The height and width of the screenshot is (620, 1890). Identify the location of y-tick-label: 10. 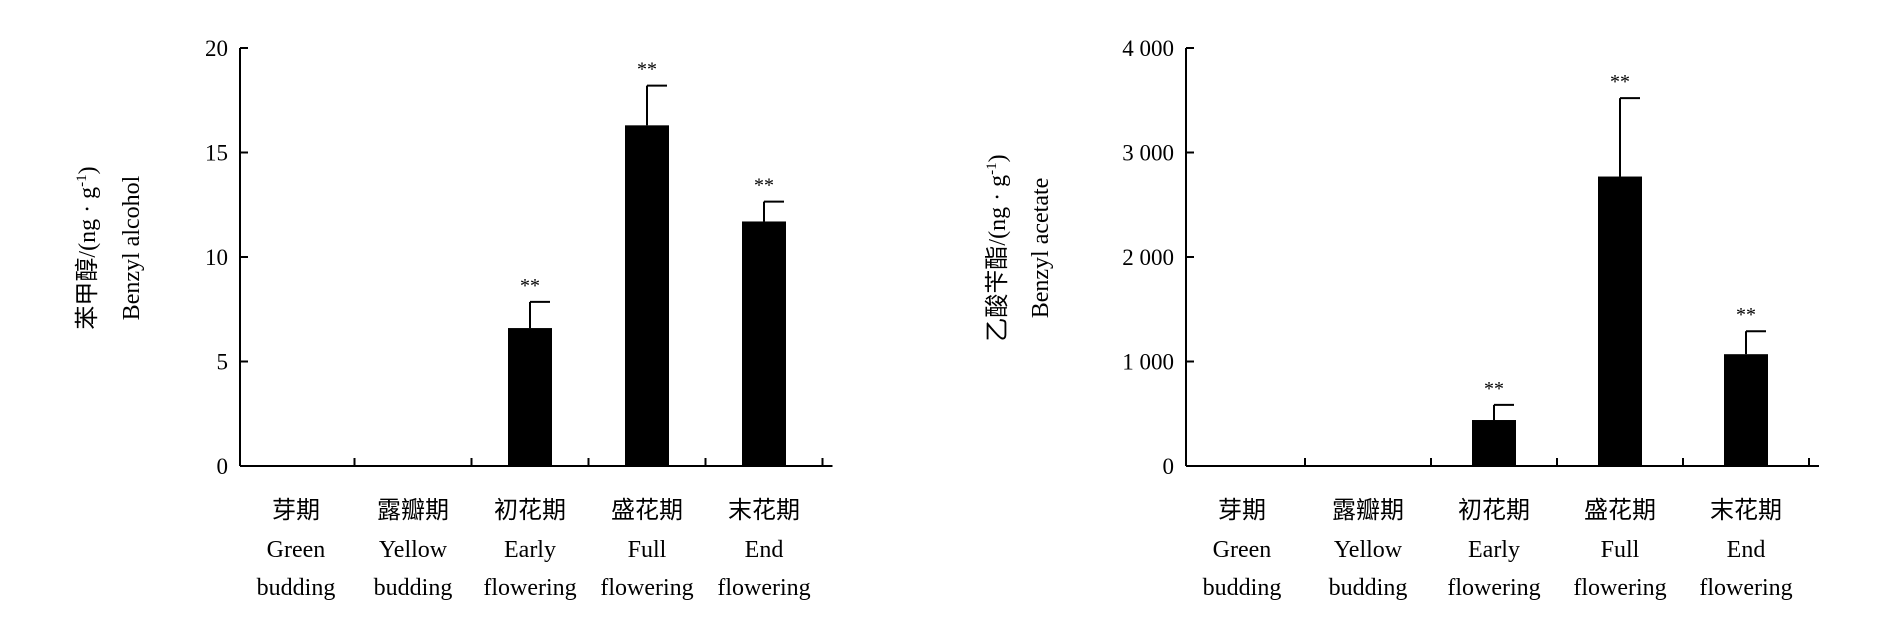
(216, 257).